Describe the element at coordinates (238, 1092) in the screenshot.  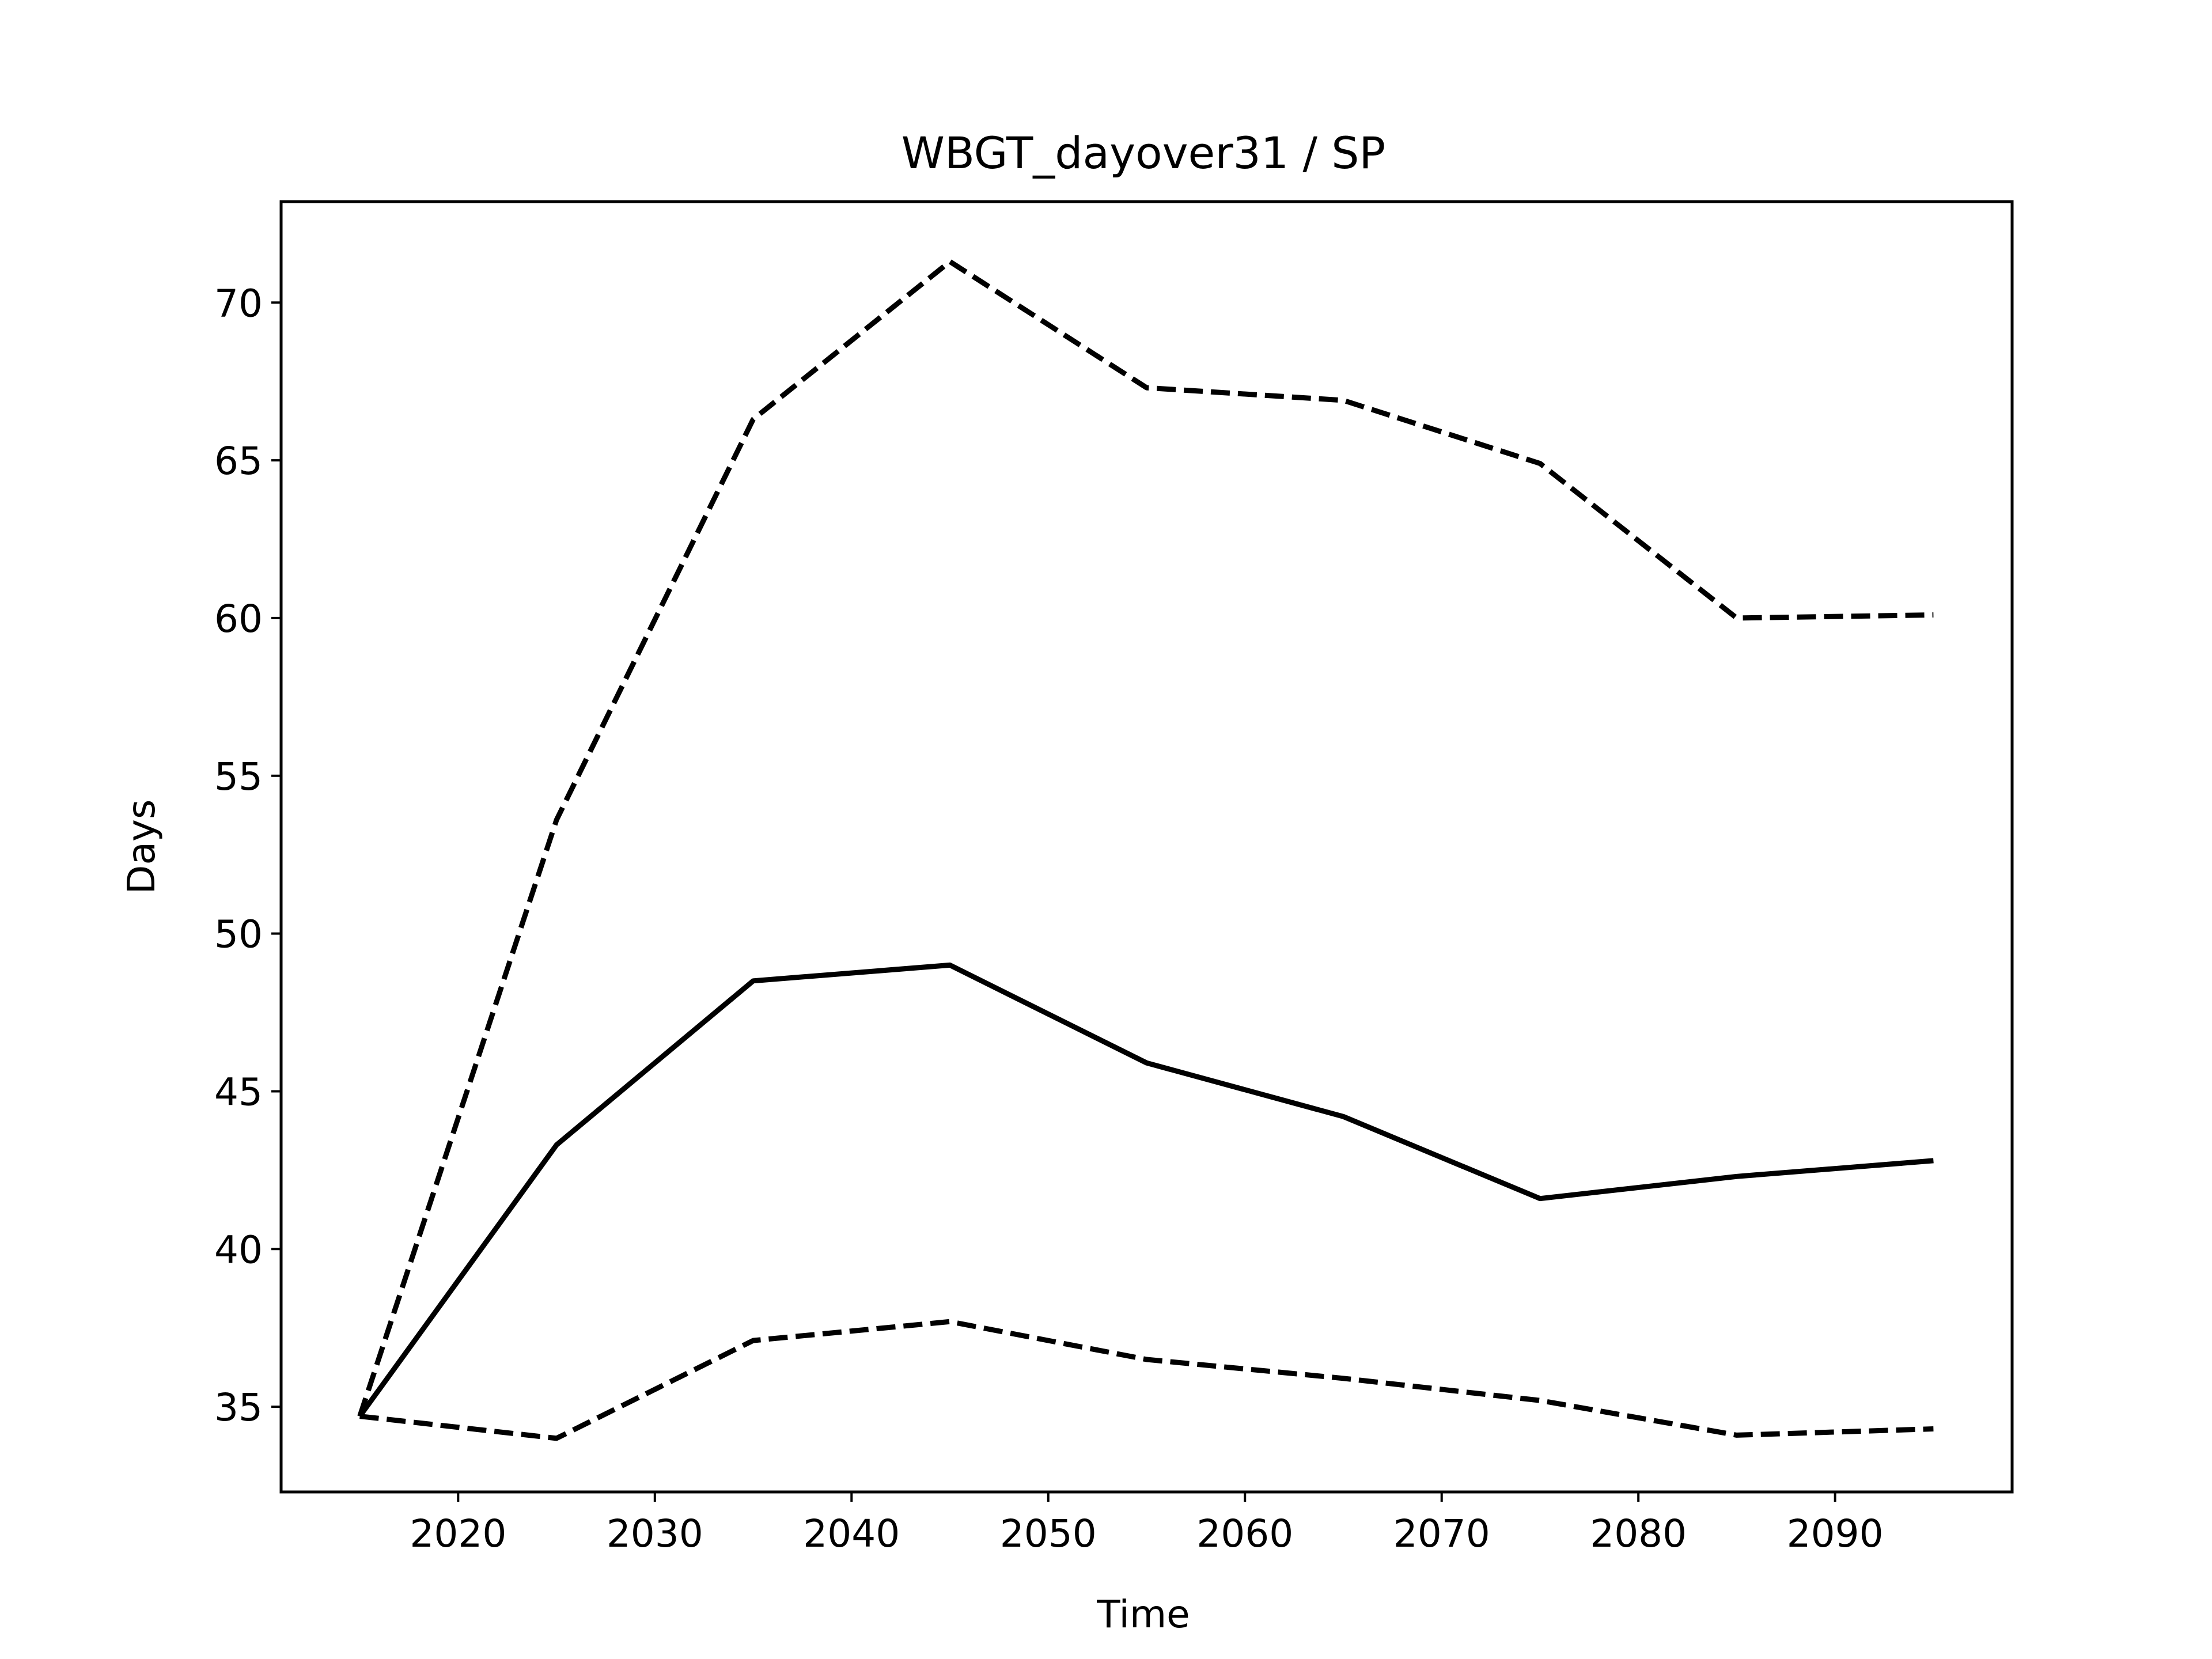
I see `y-tick-label: 45` at that location.